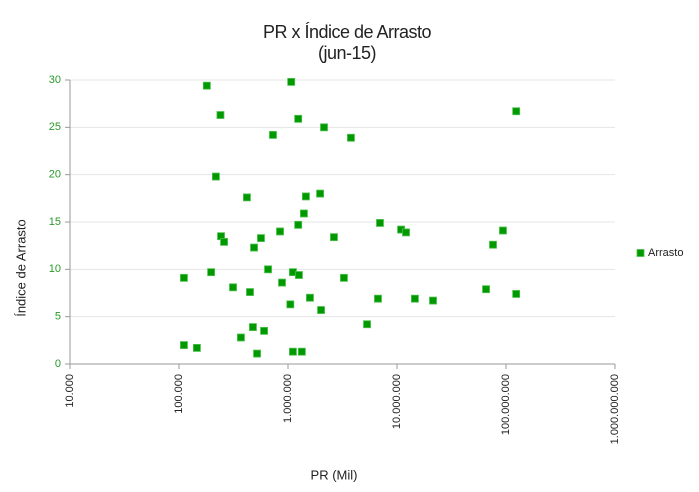 The image size is (699, 492). I want to click on y-tick-label: 25, so click(55, 127).